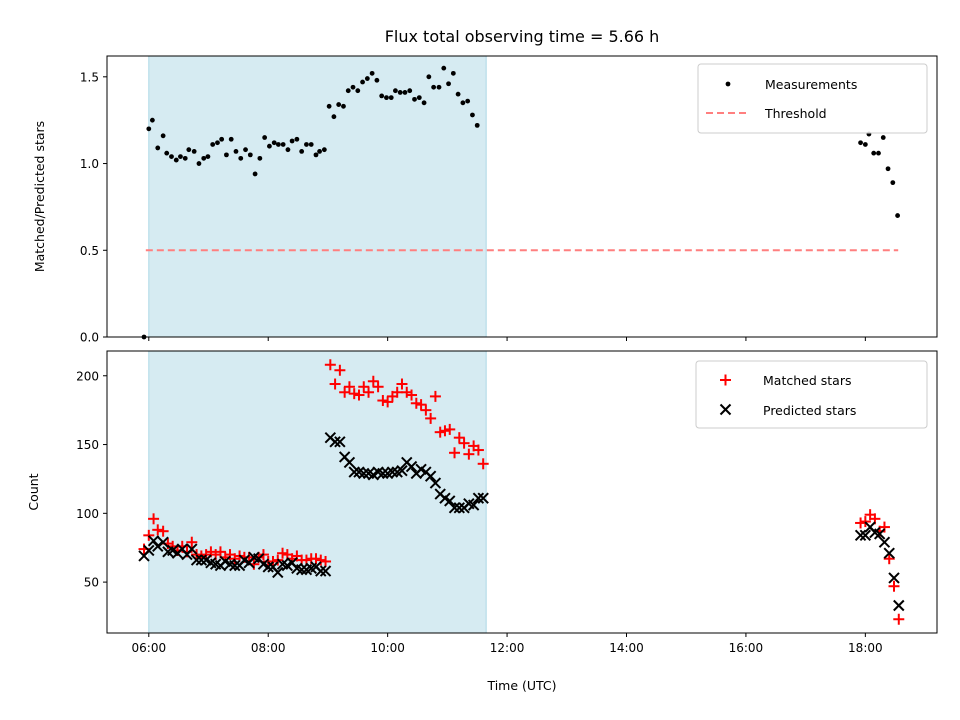 This screenshot has height=720, width=960. What do you see at coordinates (149, 648) in the screenshot?
I see `x-tick-label: 06:00` at bounding box center [149, 648].